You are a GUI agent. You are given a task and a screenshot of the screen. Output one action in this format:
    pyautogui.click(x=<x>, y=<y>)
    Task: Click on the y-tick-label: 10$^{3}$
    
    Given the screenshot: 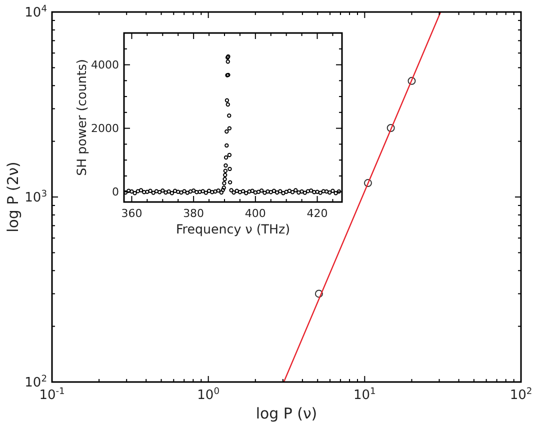 What is the action you would take?
    pyautogui.click(x=36, y=198)
    